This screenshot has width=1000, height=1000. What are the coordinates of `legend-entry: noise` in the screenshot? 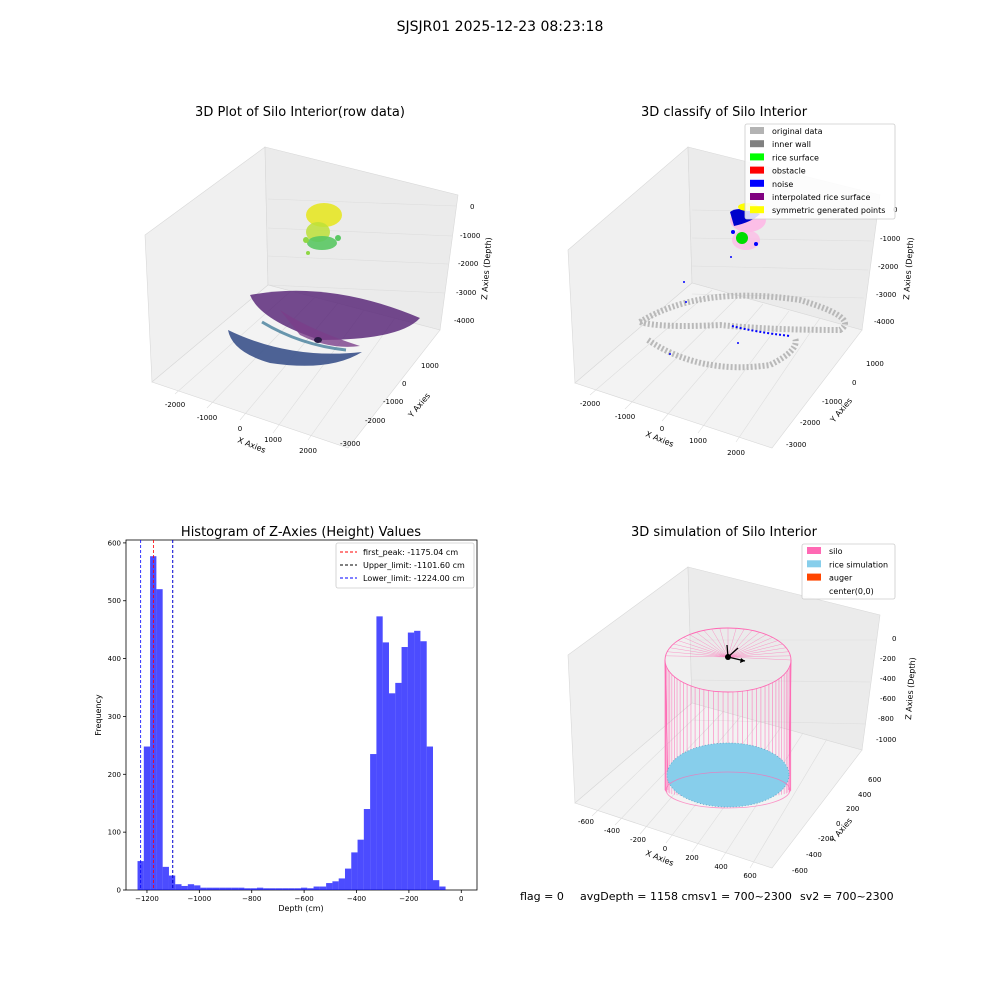 It's located at (782, 184).